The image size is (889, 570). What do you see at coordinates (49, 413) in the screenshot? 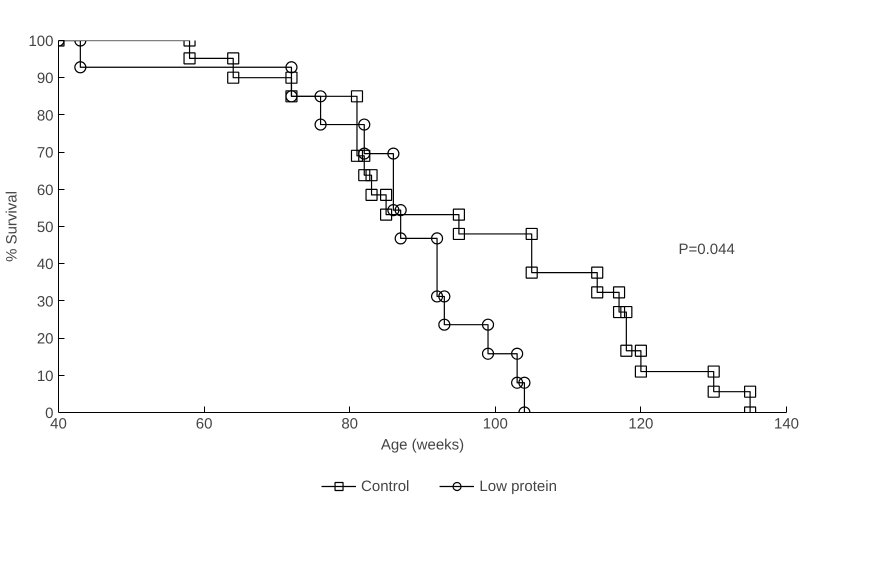
I see `y-tick-label: 0` at bounding box center [49, 413].